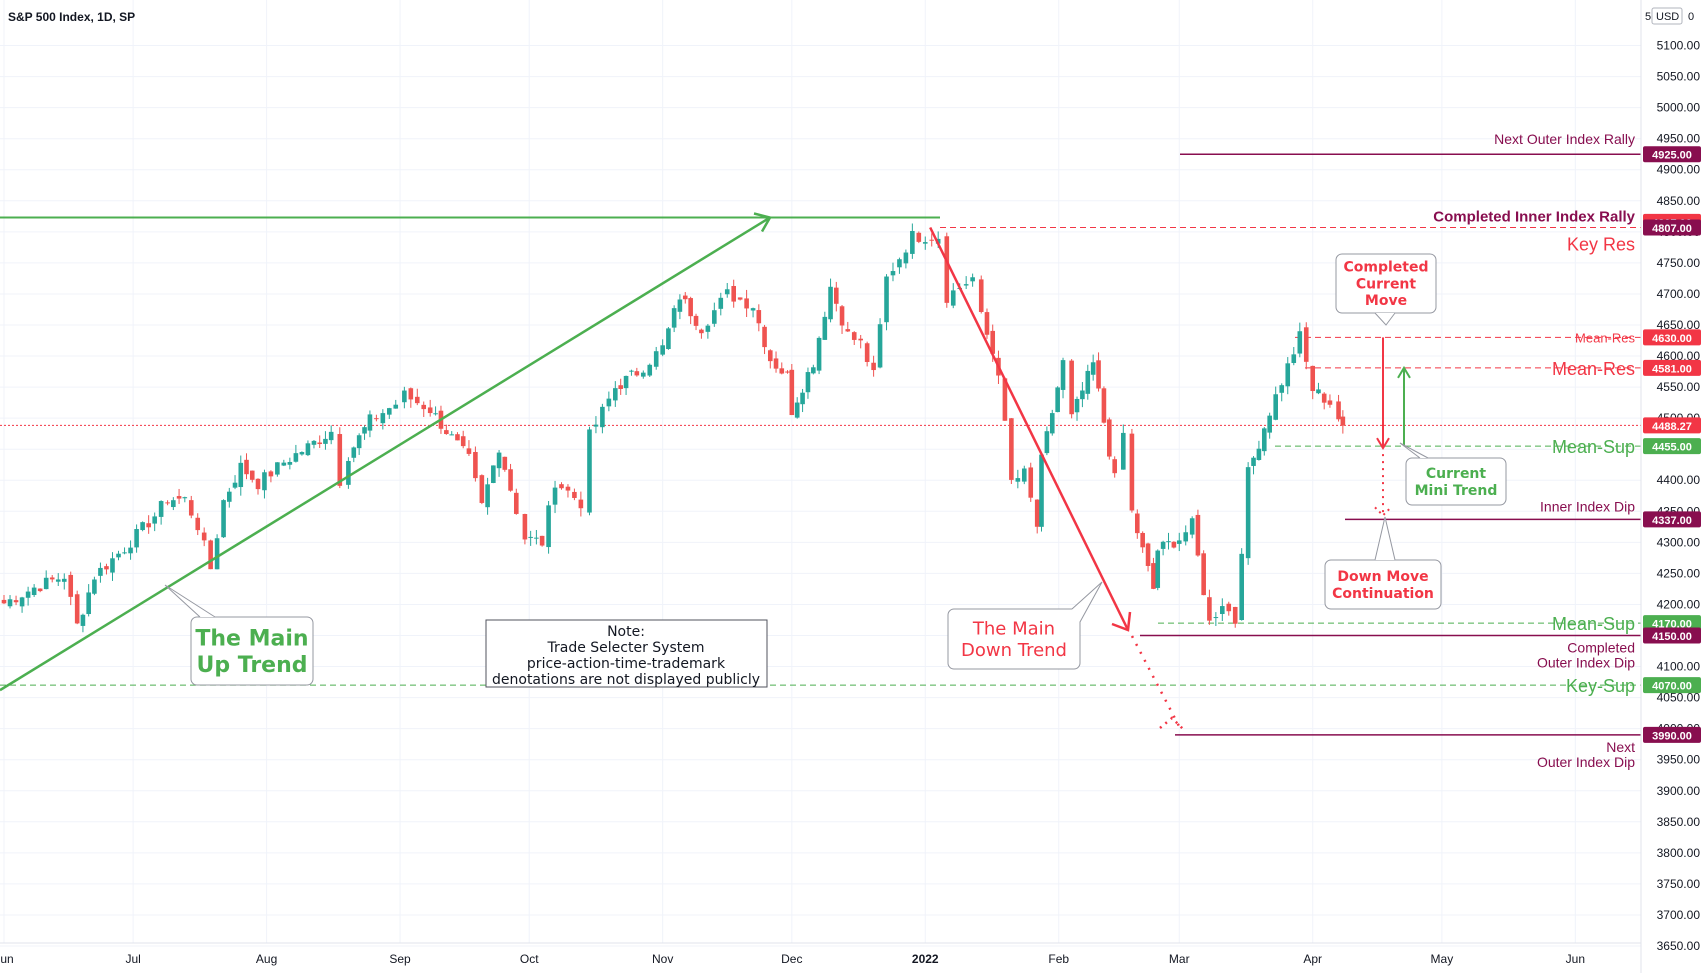 This screenshot has height=978, width=1707. What do you see at coordinates (1456, 481) in the screenshot?
I see `mini-trend-callout-box` at bounding box center [1456, 481].